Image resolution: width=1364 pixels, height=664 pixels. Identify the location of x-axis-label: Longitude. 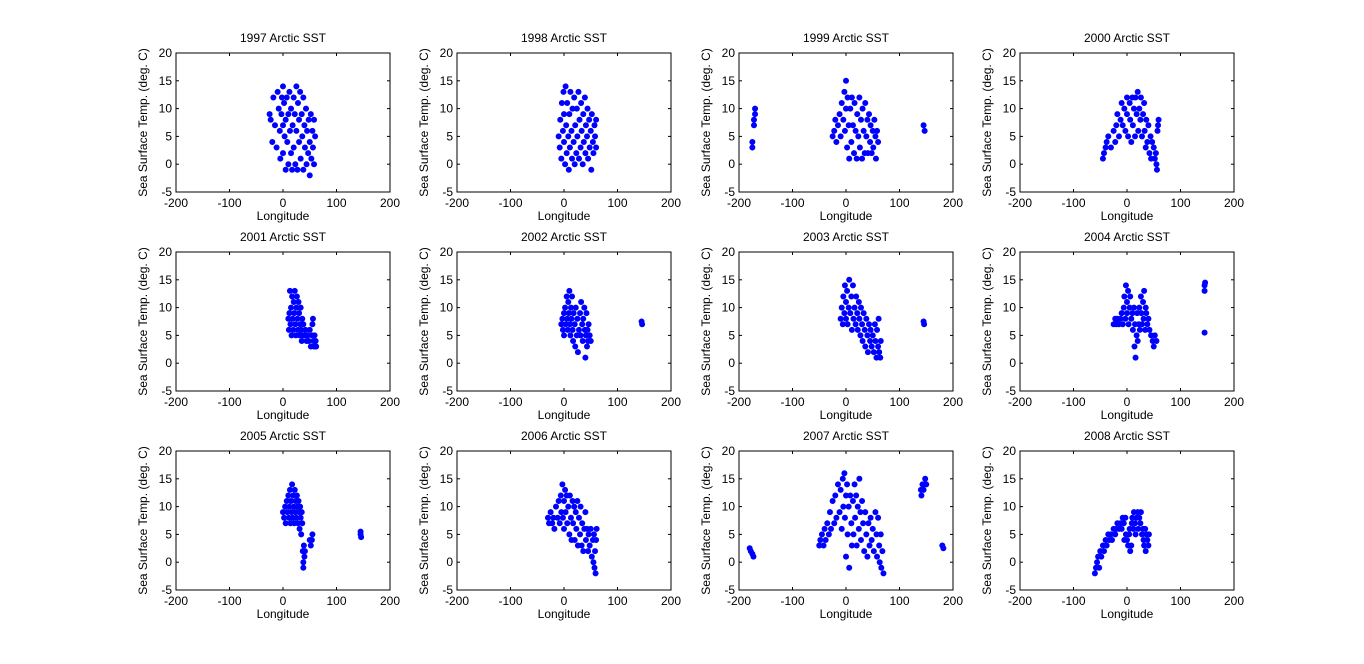
(846, 614).